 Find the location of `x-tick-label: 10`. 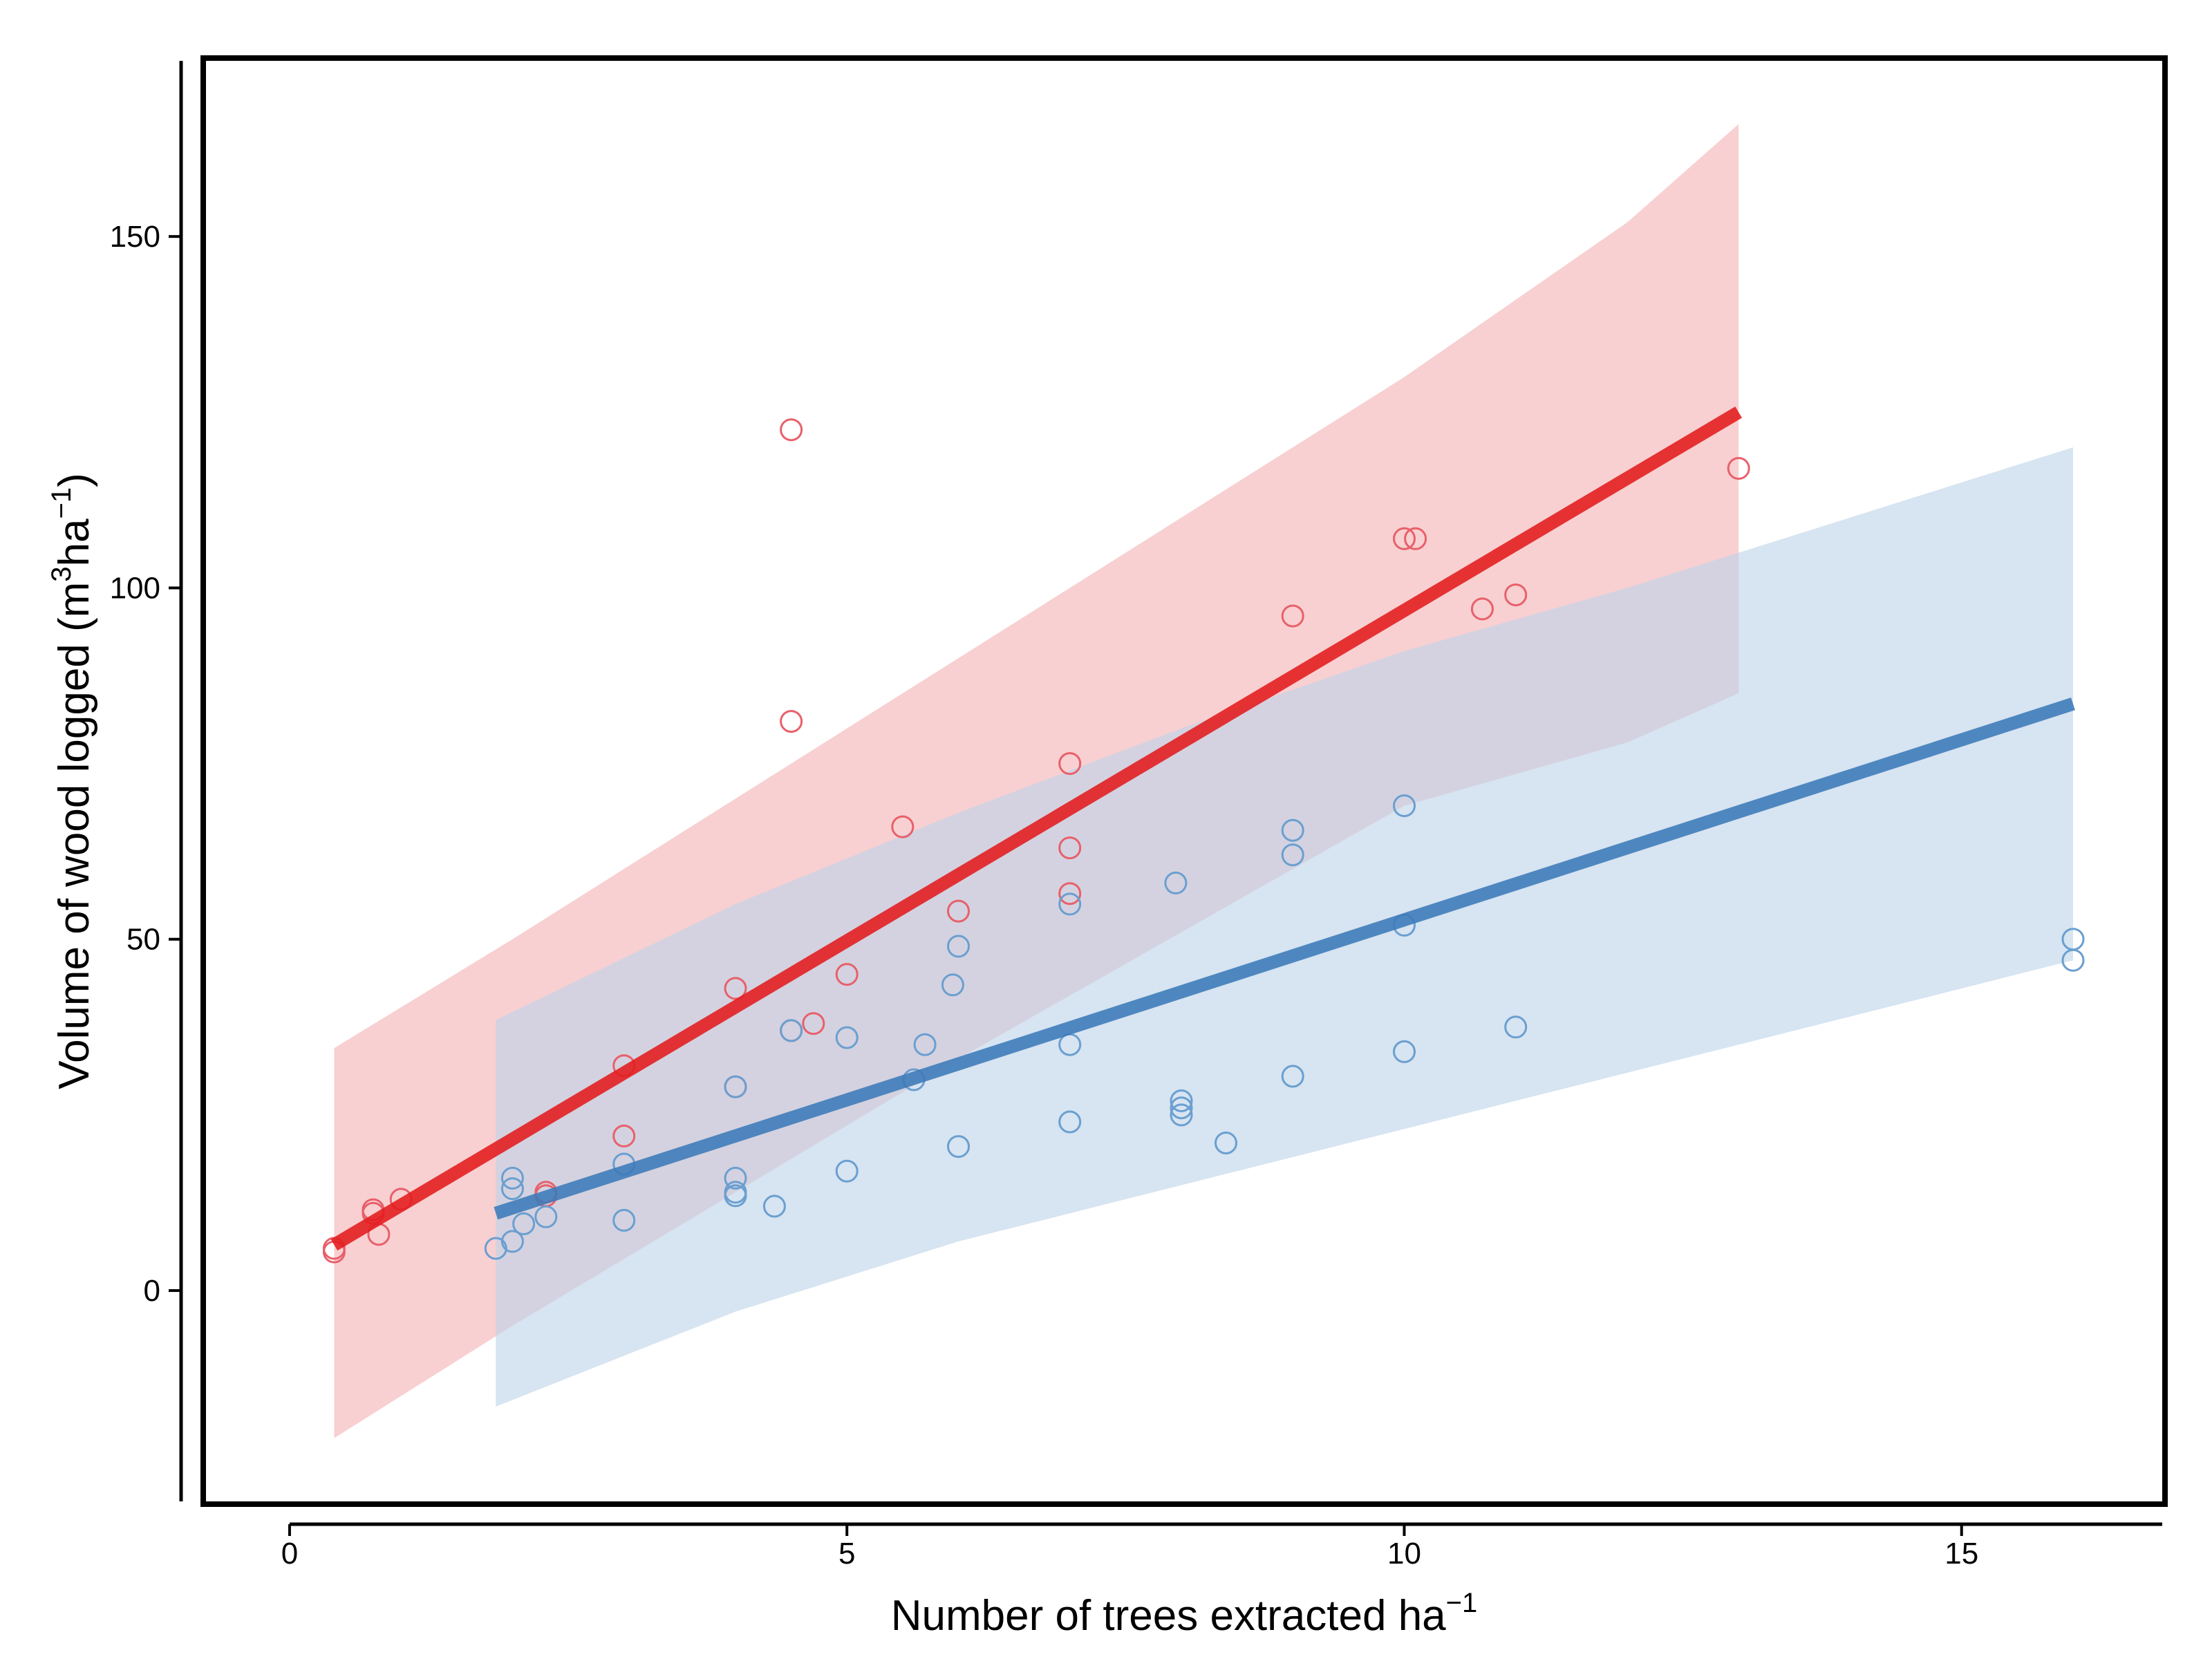

x-tick-label: 10 is located at coordinates (1404, 1554).